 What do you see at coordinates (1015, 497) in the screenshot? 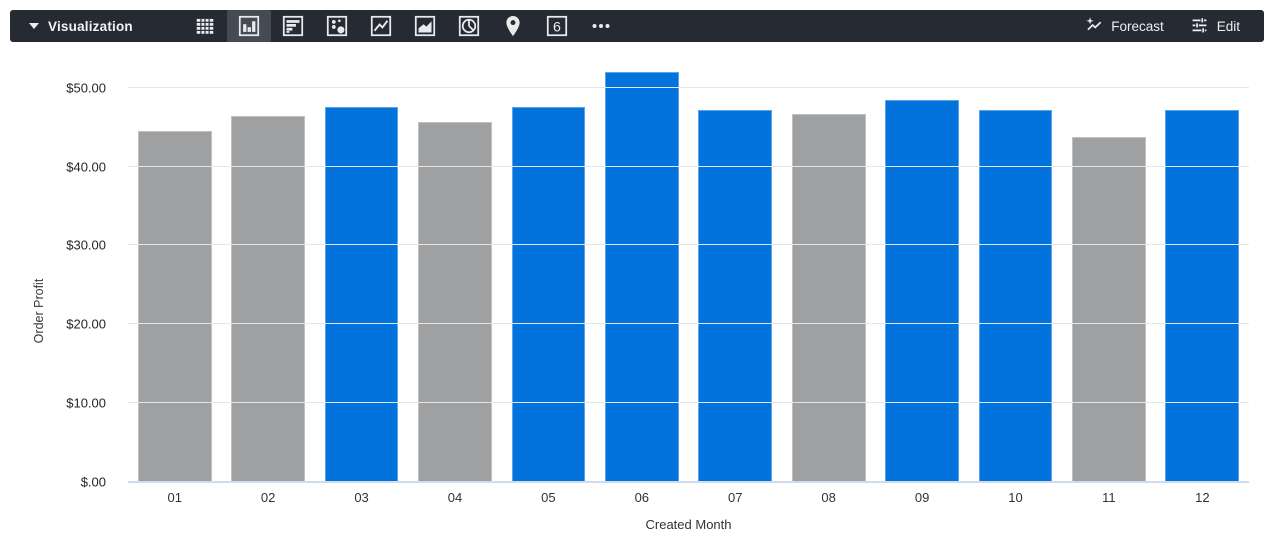
I see `x-tick-label: 10` at bounding box center [1015, 497].